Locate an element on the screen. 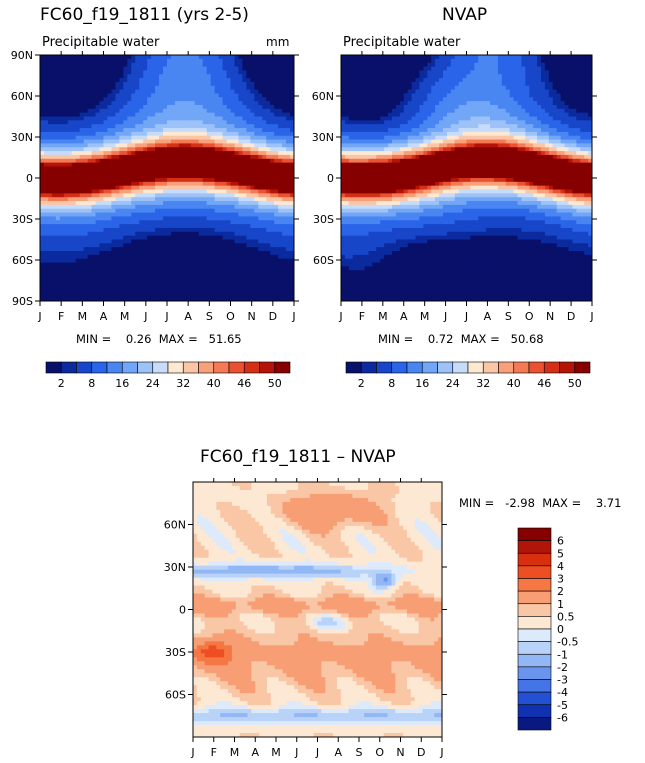 The height and width of the screenshot is (763, 645). y-tick-label: 90N is located at coordinates (22, 55).